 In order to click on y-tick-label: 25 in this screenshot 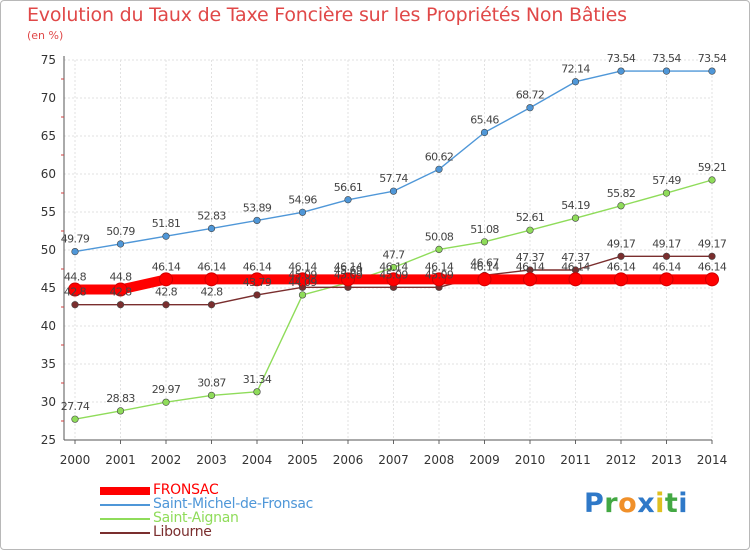, I will do `click(48, 440)`.